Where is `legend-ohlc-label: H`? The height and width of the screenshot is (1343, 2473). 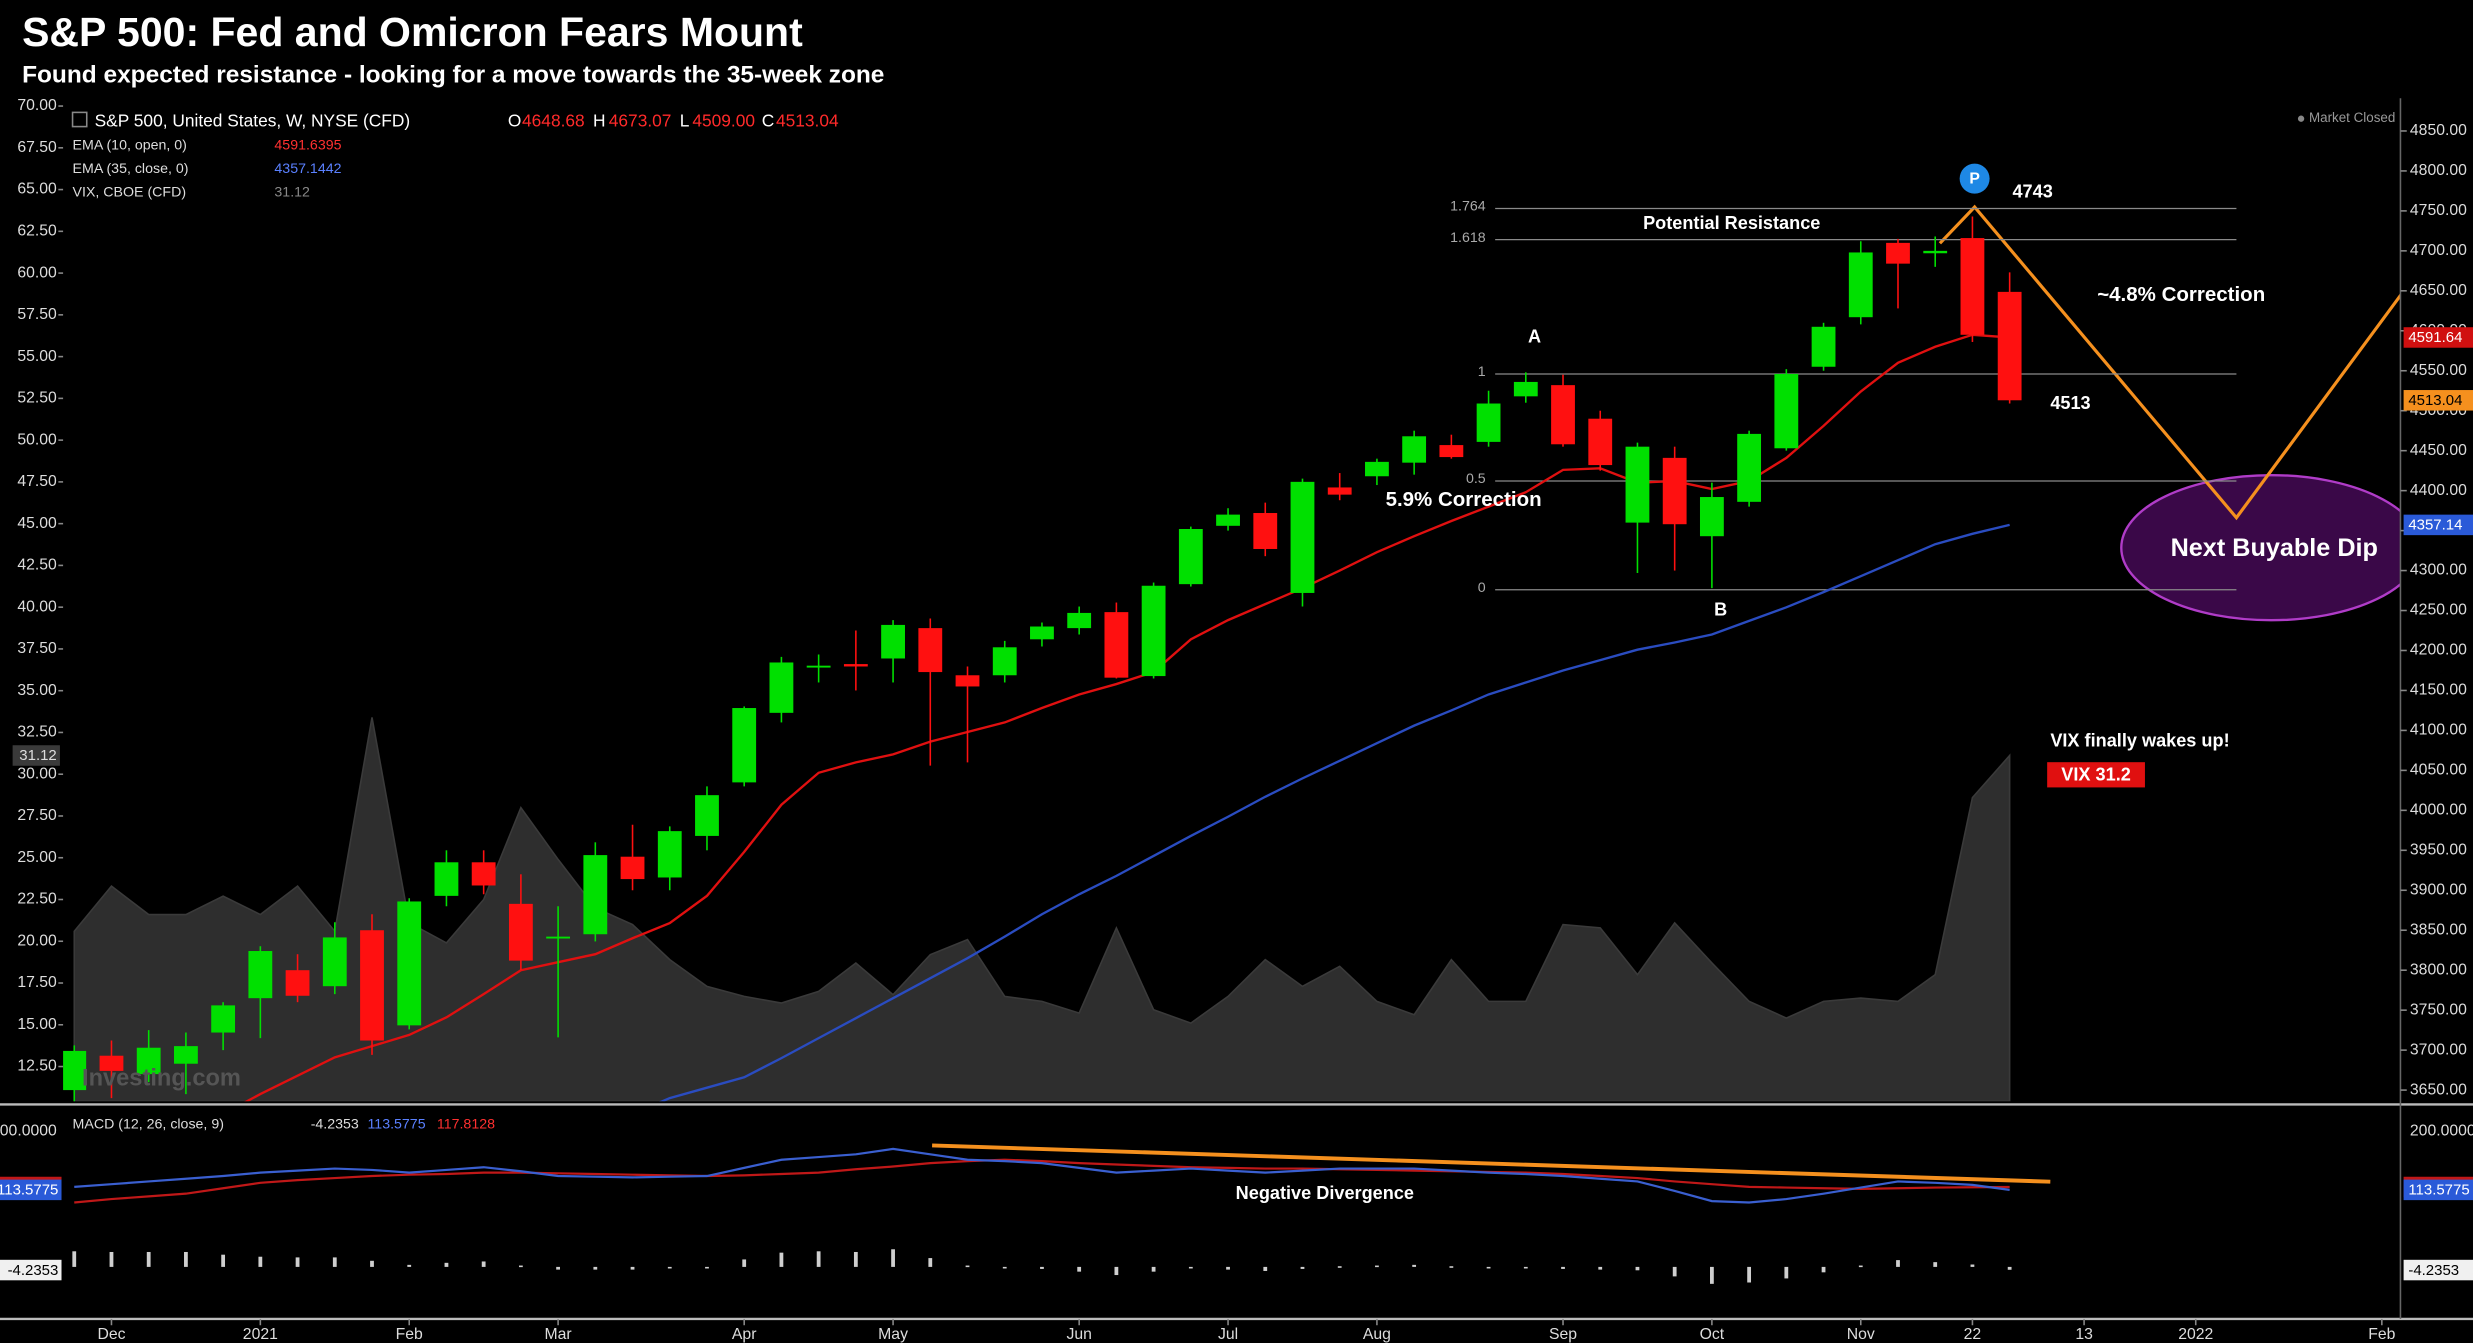
legend-ohlc-label: H is located at coordinates (599, 120).